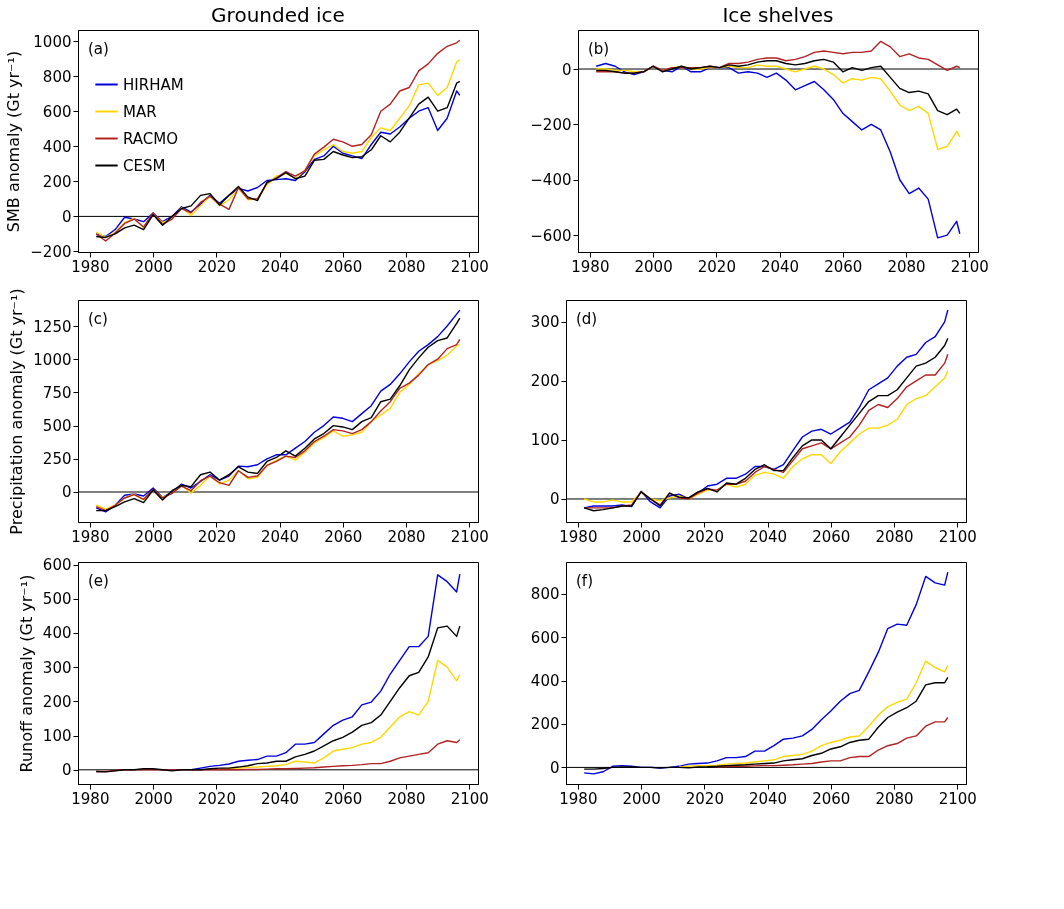 This screenshot has height=909, width=1064. Describe the element at coordinates (278, 15) in the screenshot. I see `chart-title: Grounded ice` at that location.